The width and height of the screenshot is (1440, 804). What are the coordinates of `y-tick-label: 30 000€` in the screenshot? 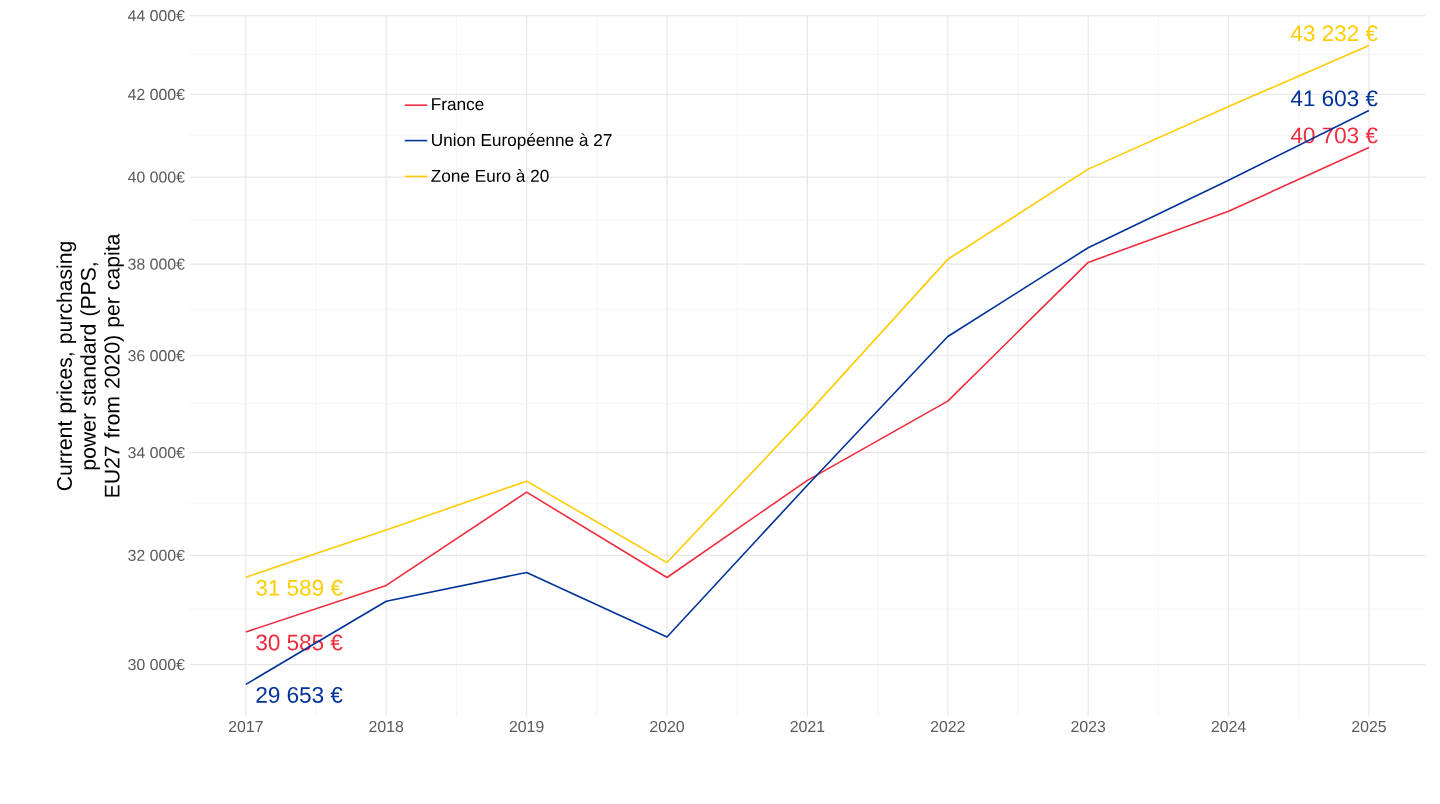 It's located at (156, 665).